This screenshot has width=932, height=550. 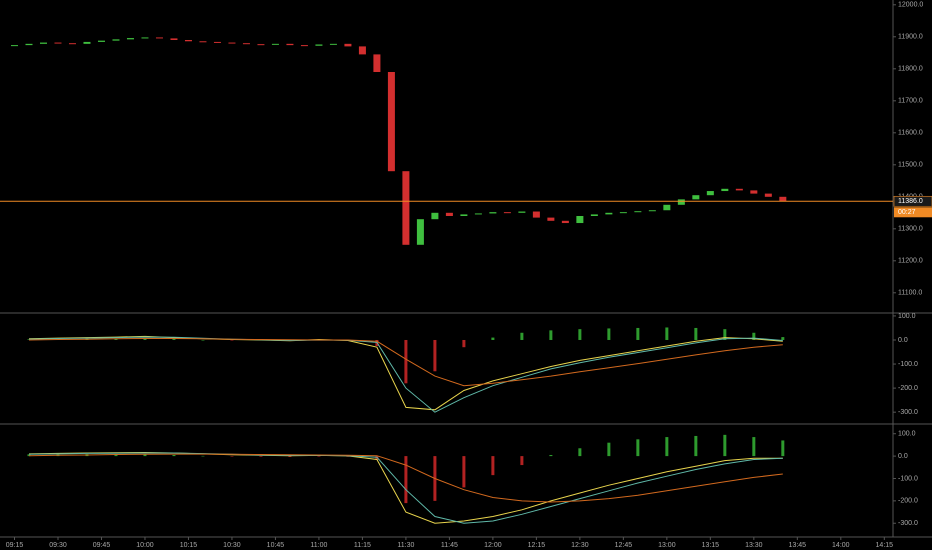 What do you see at coordinates (493, 545) in the screenshot?
I see `x-tick-label: 12:00` at bounding box center [493, 545].